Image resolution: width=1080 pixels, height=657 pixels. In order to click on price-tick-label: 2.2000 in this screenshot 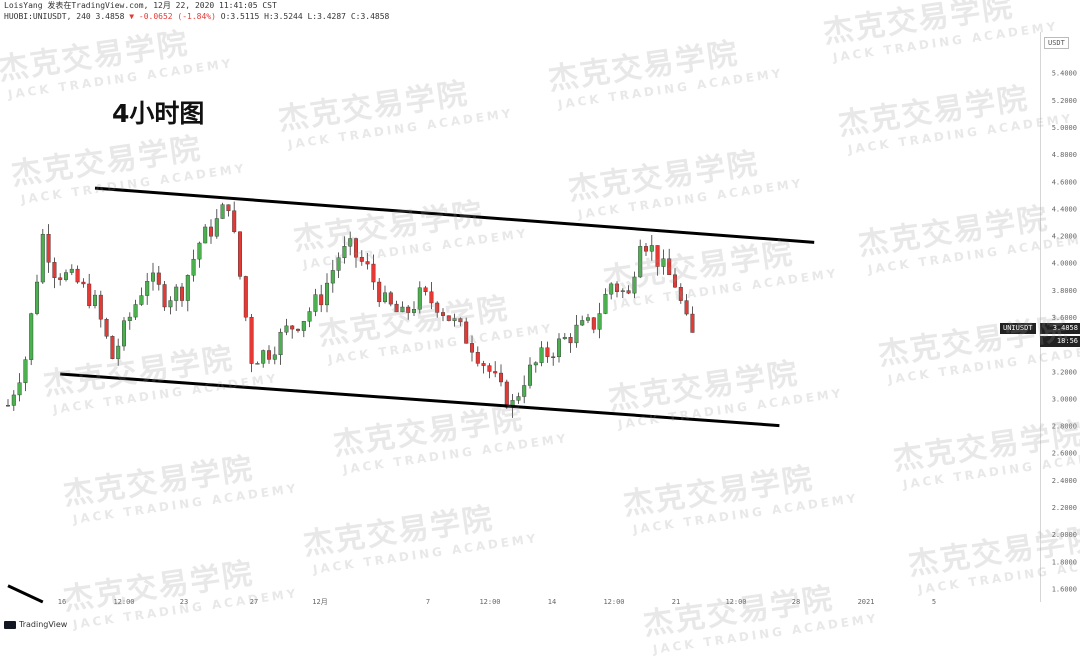, I will do `click(1064, 508)`.